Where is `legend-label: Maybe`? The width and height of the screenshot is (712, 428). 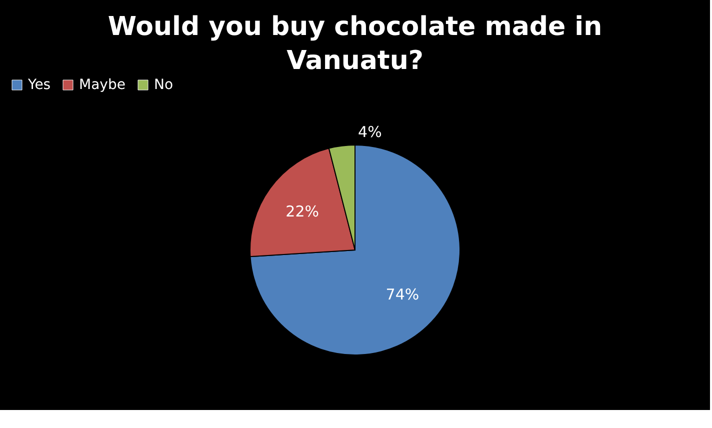 legend-label: Maybe is located at coordinates (102, 85).